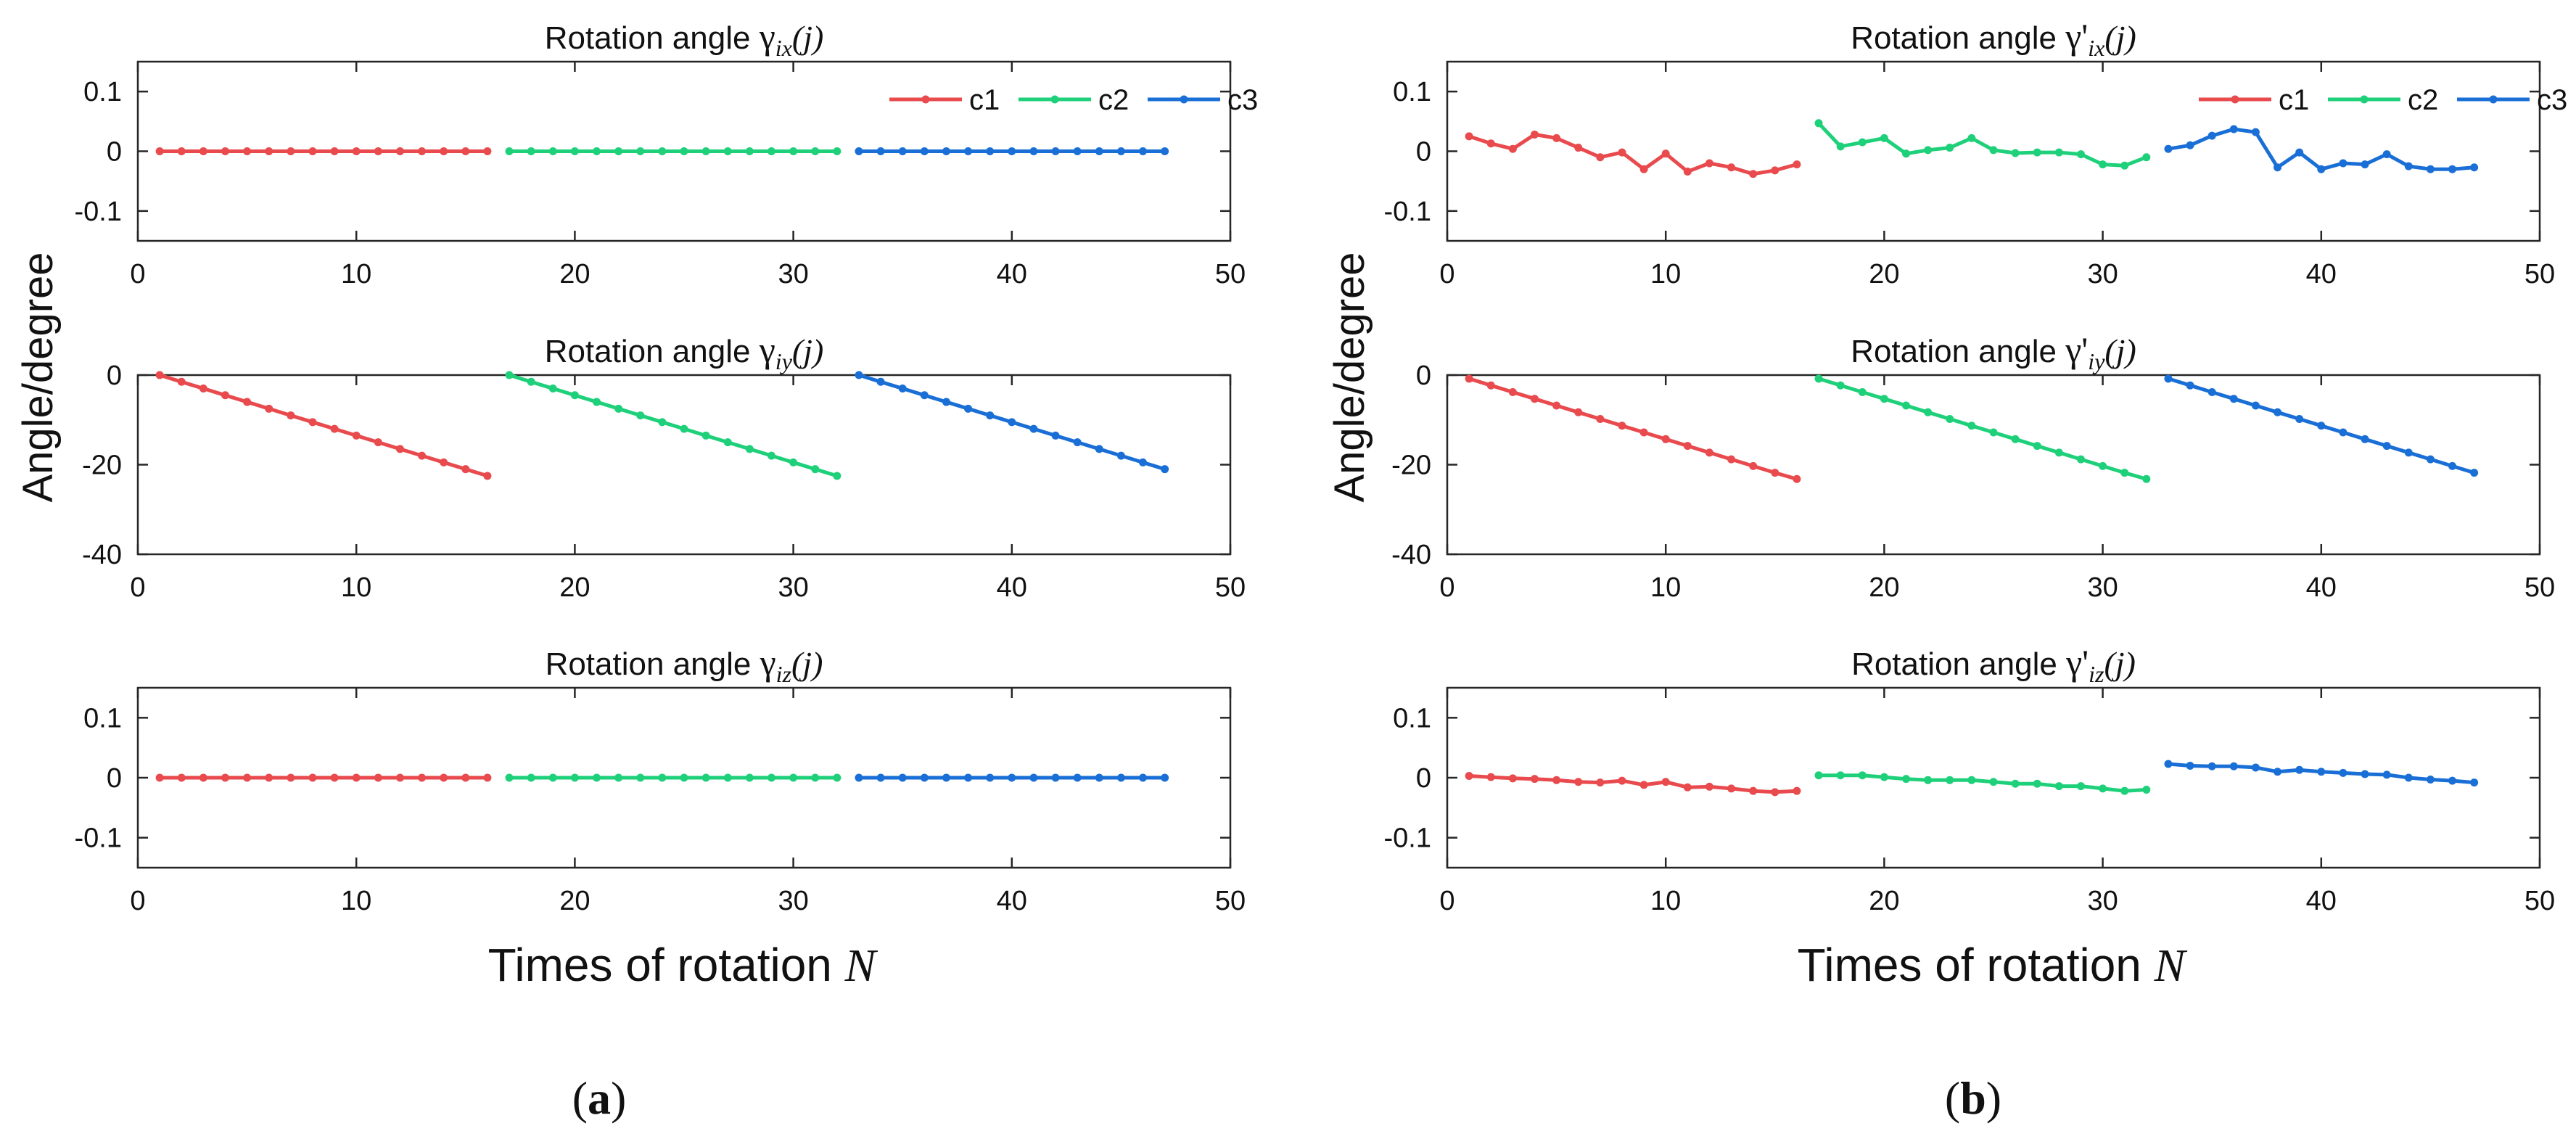 The height and width of the screenshot is (1147, 2576). What do you see at coordinates (684, 38) in the screenshot?
I see `subplot-title: Rotation angle γix(j)` at bounding box center [684, 38].